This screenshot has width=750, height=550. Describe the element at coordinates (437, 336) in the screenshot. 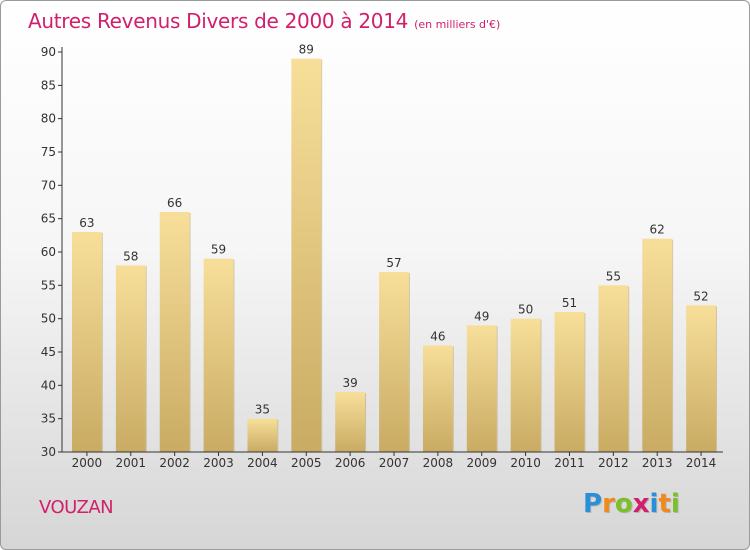

I see `data-label-2008: 46` at that location.